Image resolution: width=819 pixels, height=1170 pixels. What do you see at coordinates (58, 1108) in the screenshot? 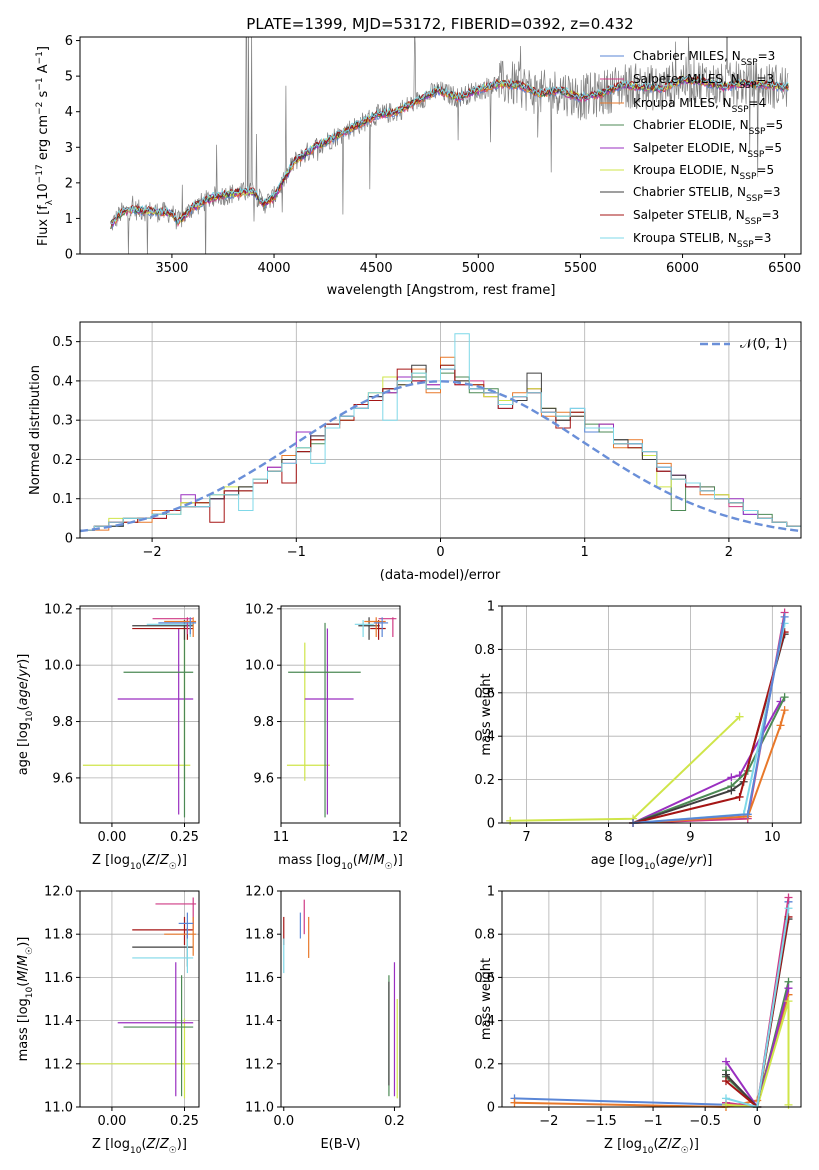
I see `mass_vs_Z-ytick-label: 11.0` at bounding box center [58, 1108].